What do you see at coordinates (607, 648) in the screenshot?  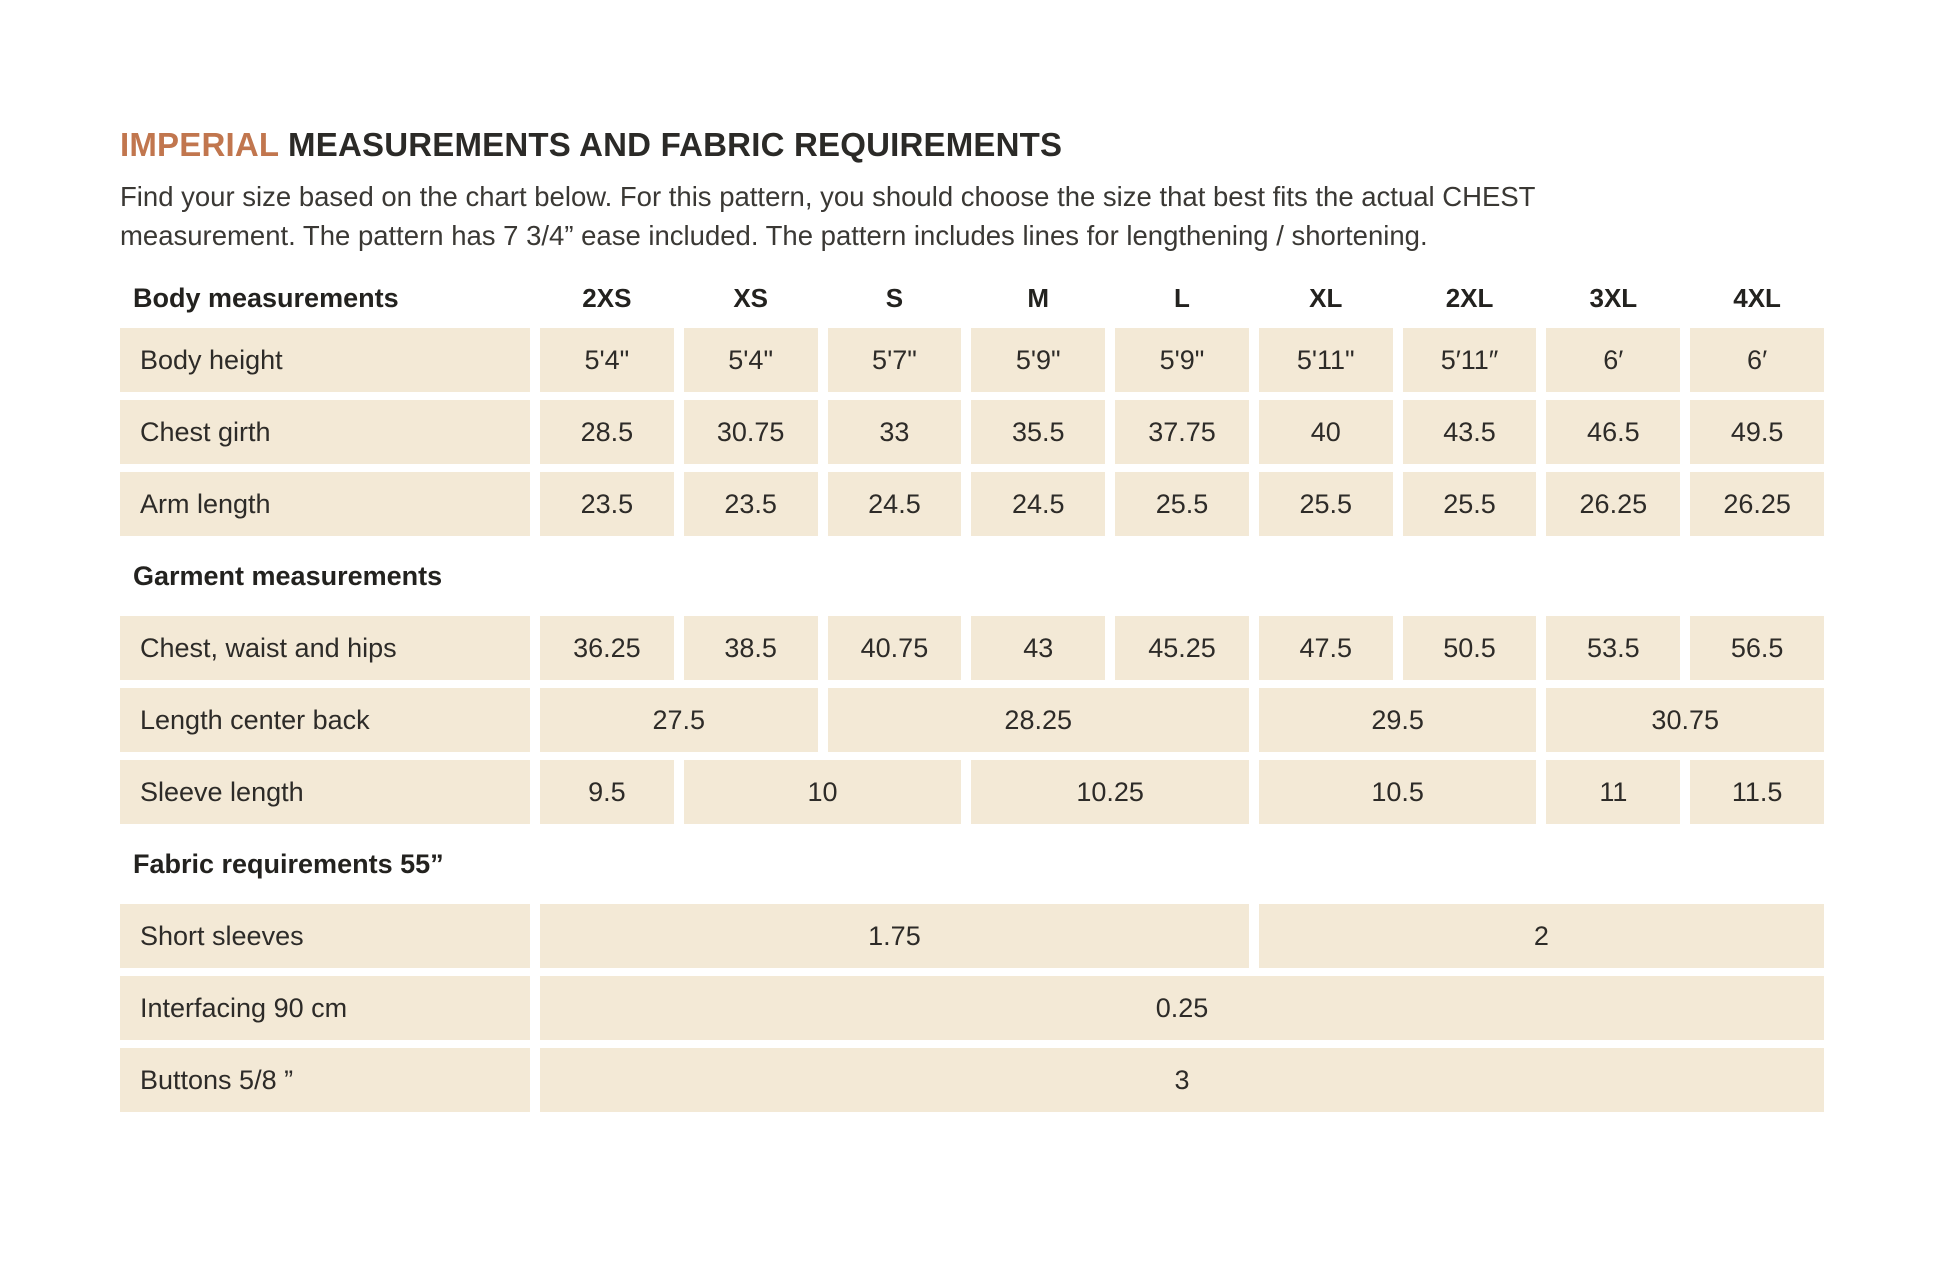 I see `value-cell: 36.25` at bounding box center [607, 648].